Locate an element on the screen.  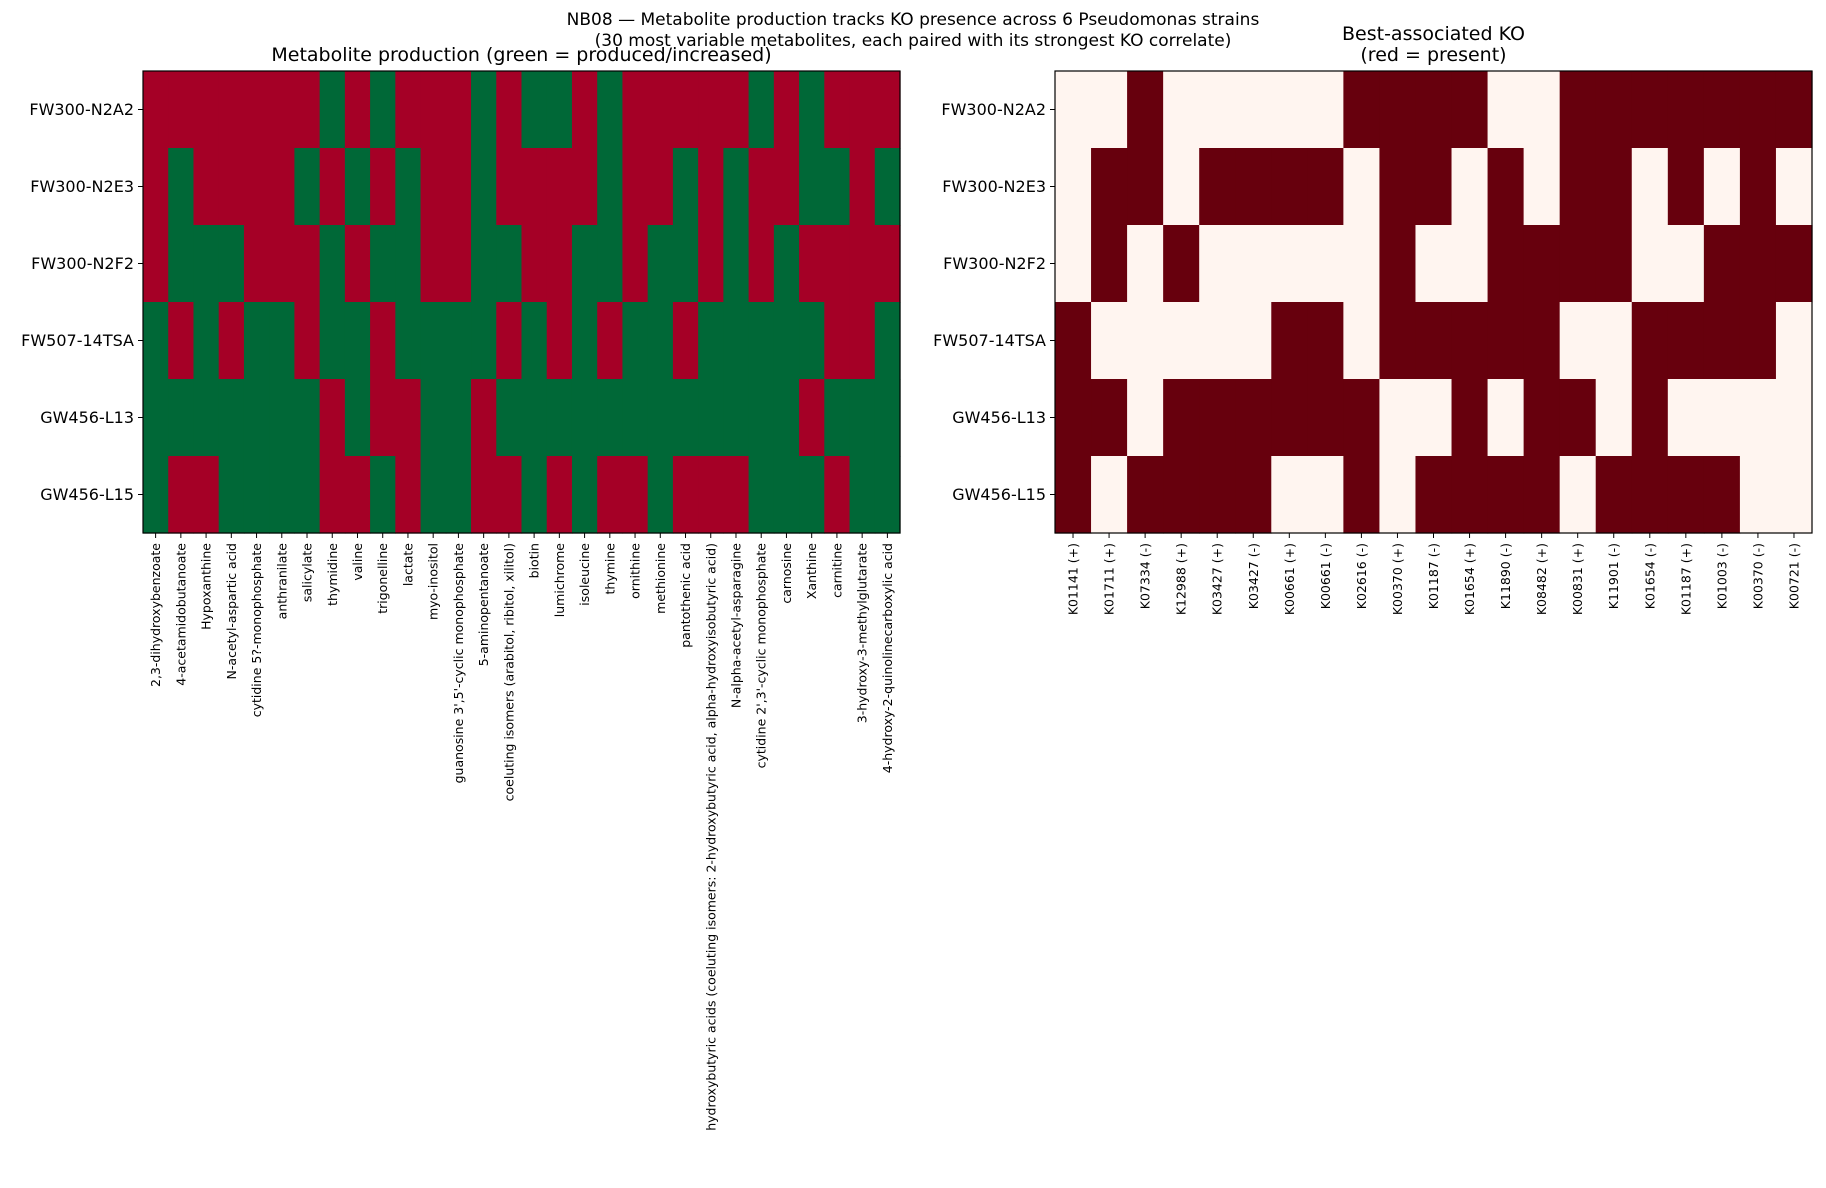
metabolite-x-tick-label: lumichrome is located at coordinates (559, 580).